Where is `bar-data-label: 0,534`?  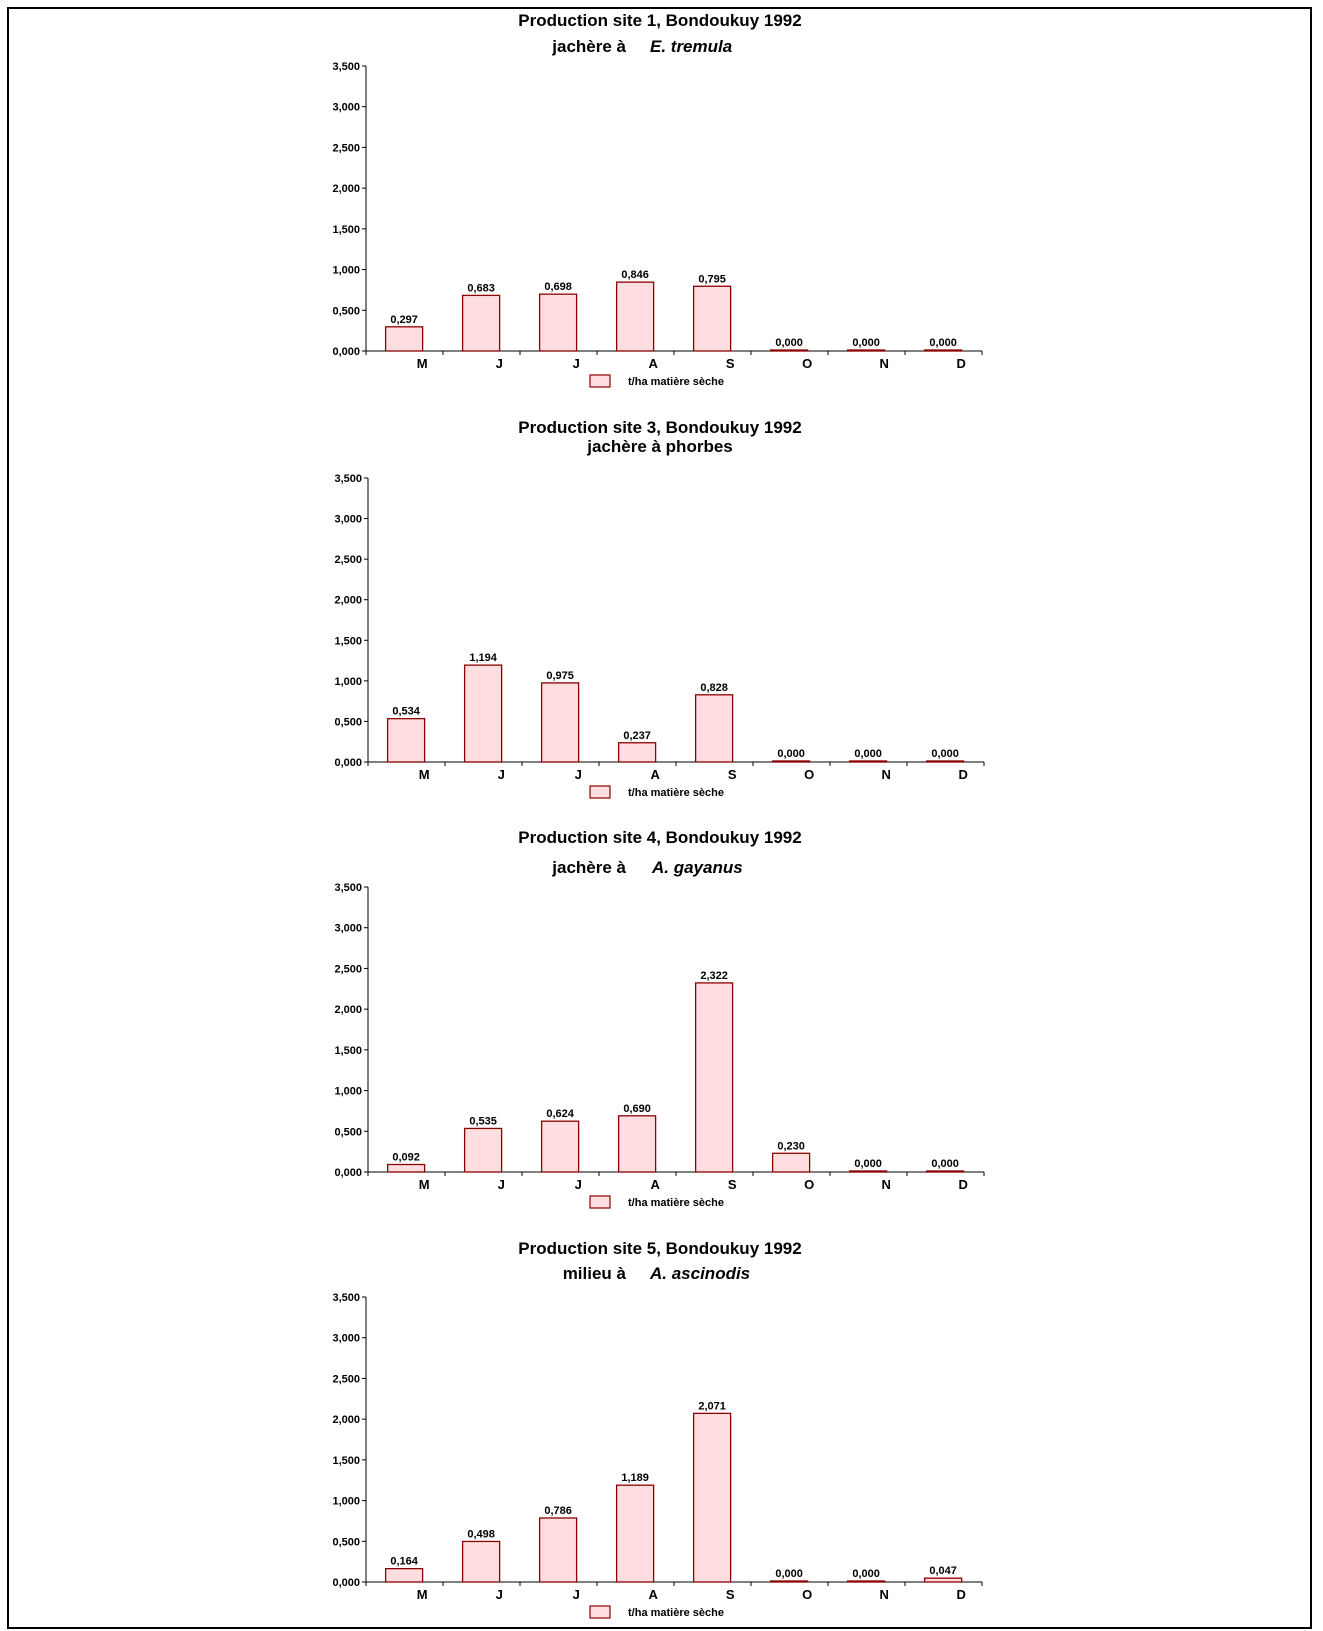
bar-data-label: 0,534 is located at coordinates (406, 712).